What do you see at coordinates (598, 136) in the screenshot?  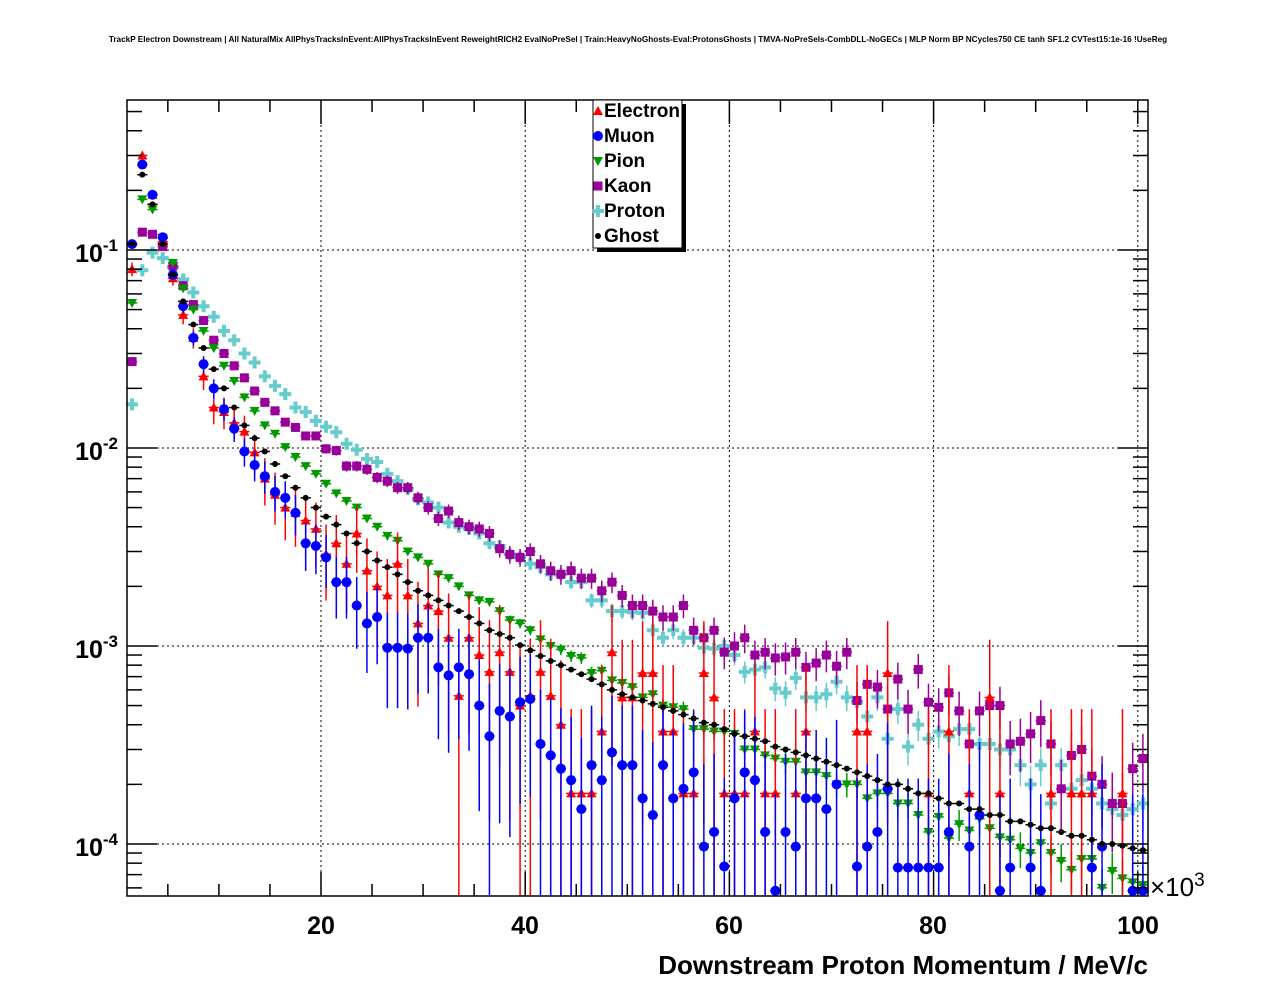 I see `legend-marker-muon` at bounding box center [598, 136].